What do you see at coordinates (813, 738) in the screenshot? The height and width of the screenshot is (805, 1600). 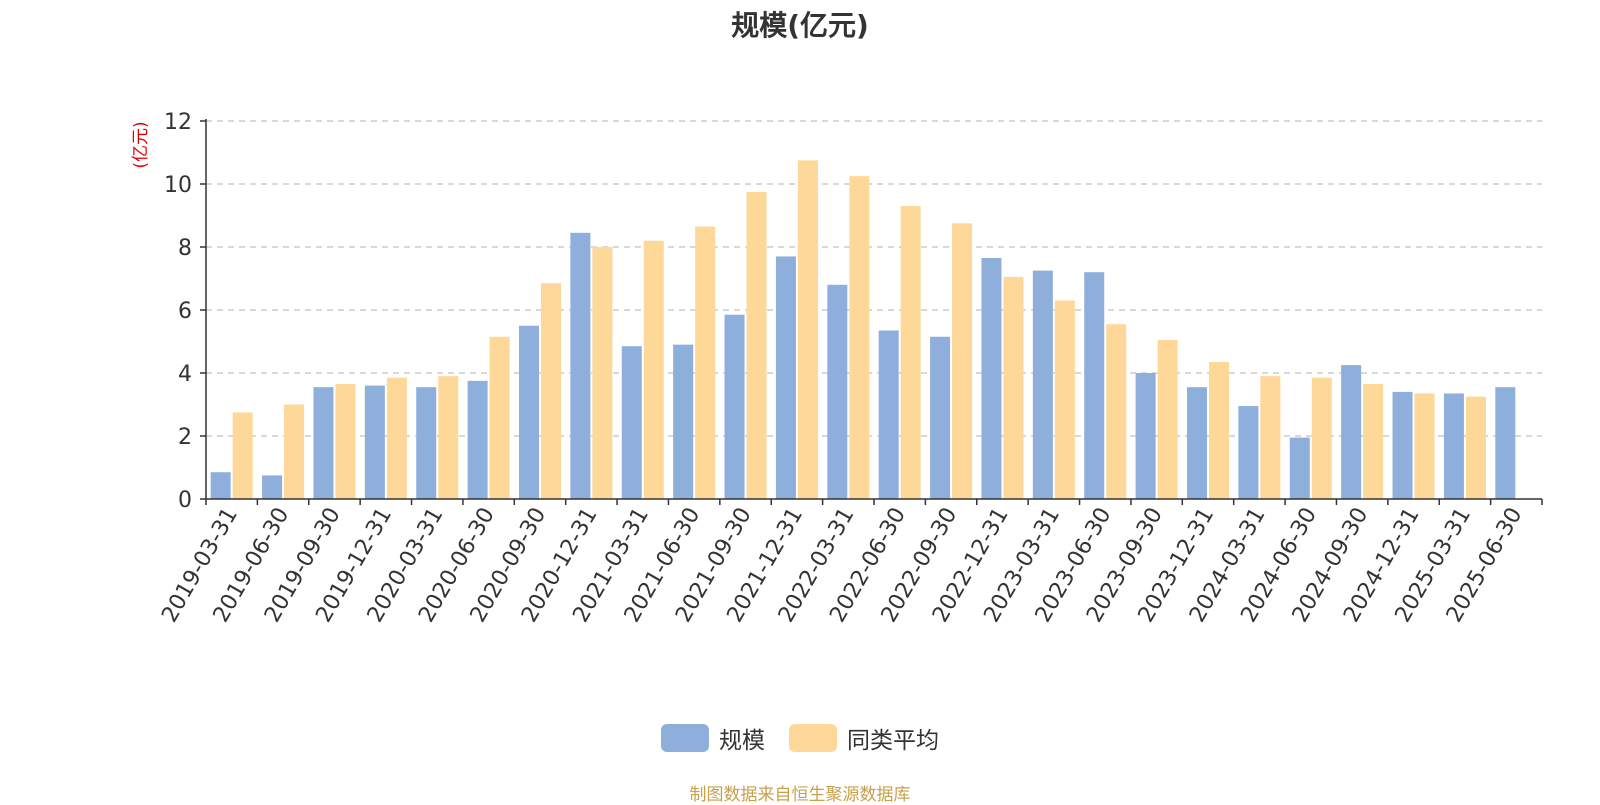 I see `legend-swatch-peer-average` at bounding box center [813, 738].